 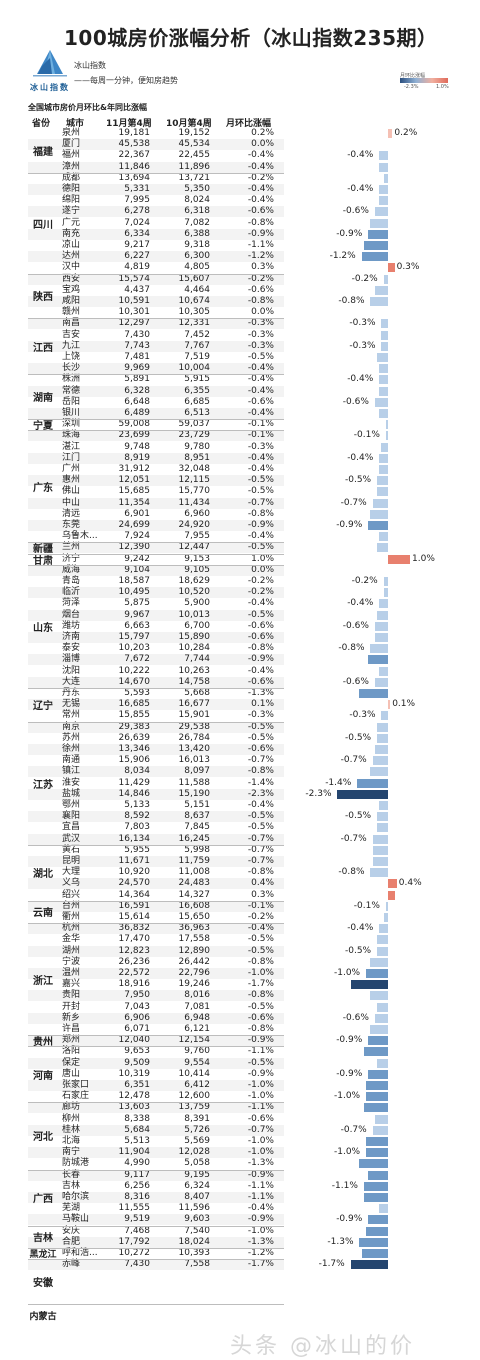 What do you see at coordinates (194, 1096) in the screenshot?
I see `cell-oct: 12,600` at bounding box center [194, 1096].